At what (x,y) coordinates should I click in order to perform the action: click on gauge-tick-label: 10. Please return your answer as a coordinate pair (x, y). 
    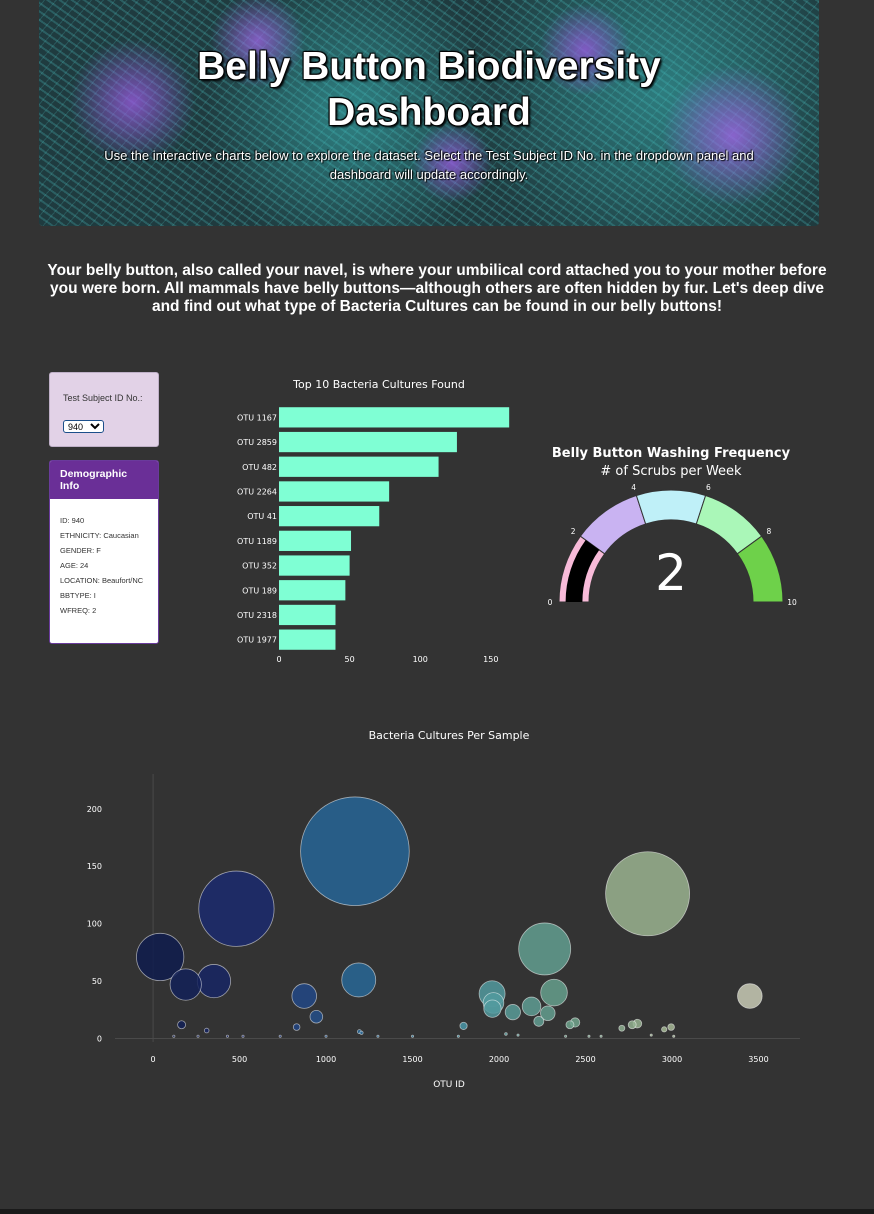
    Looking at the image, I should click on (792, 602).